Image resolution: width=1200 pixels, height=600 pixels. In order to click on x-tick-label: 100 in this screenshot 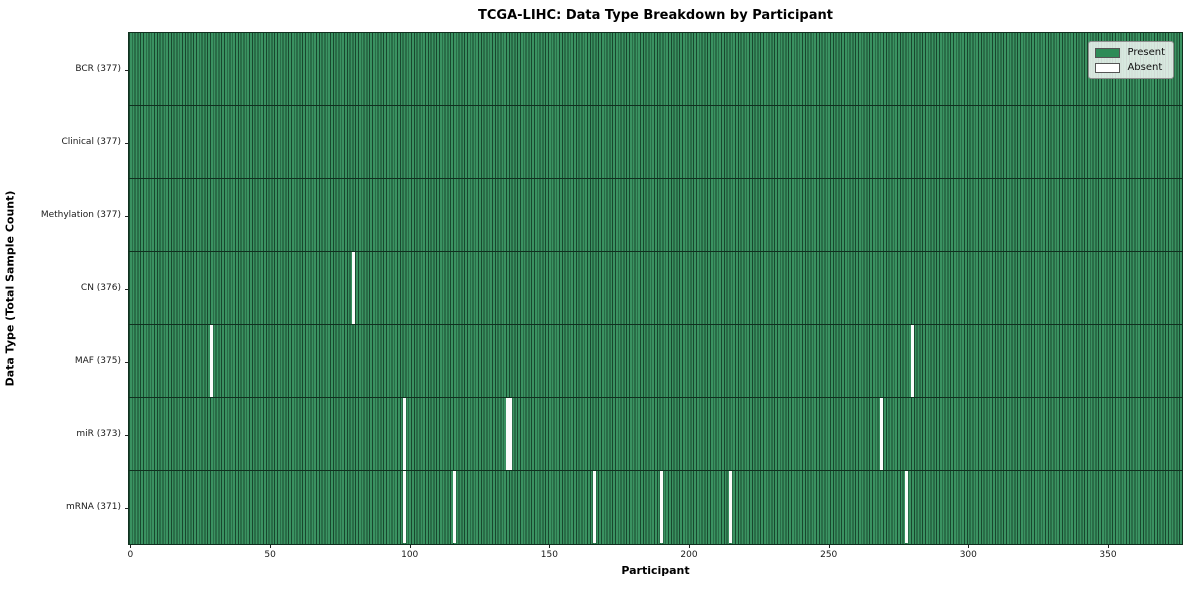, I will do `click(410, 555)`.